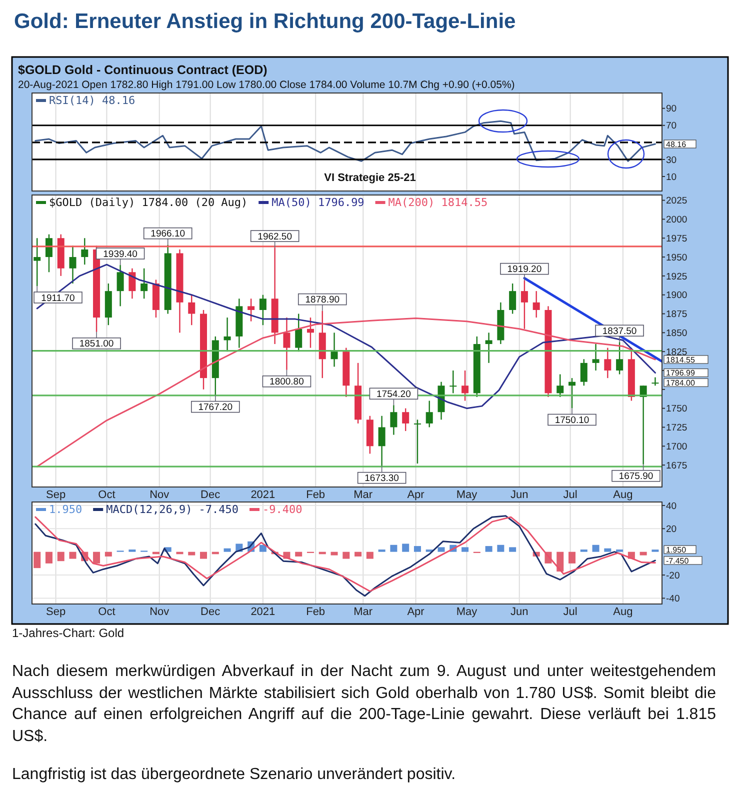 The width and height of the screenshot is (738, 803). Describe the element at coordinates (677, 314) in the screenshot. I see `y-tick-label: 1875` at that location.